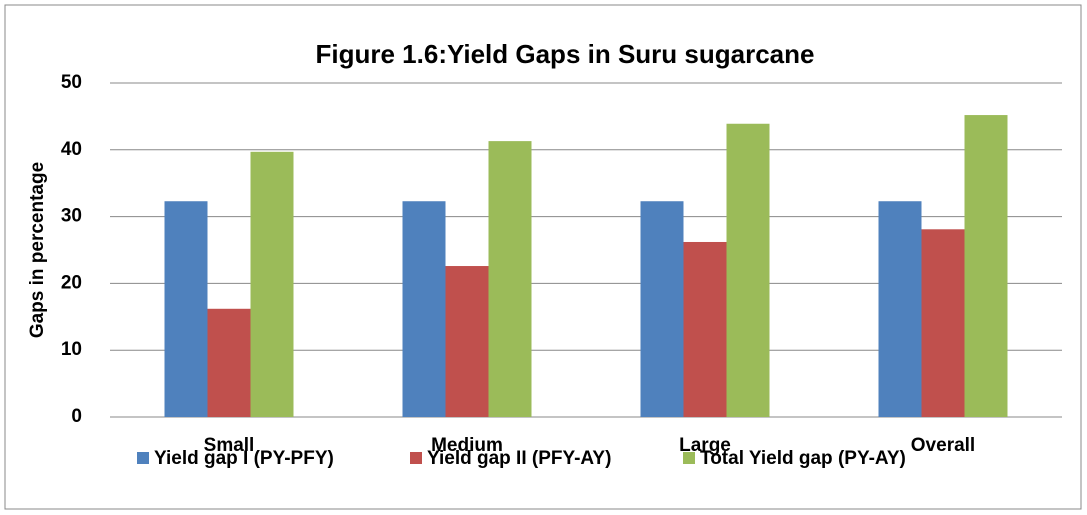 The width and height of the screenshot is (1087, 515). I want to click on legend-label: Yield gap I (PY-PFY), so click(244, 458).